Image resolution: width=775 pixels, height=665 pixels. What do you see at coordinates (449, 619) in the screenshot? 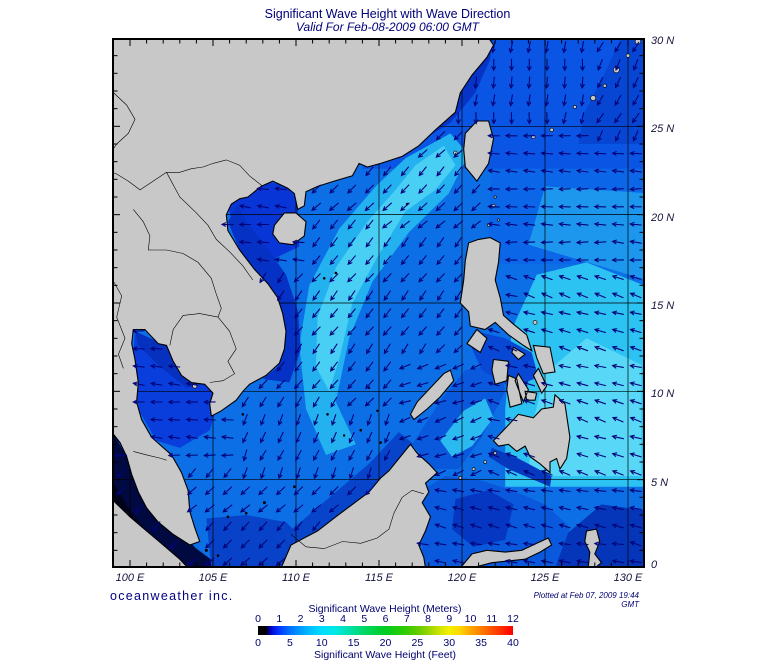
I see `legend-meters-tick: 9` at bounding box center [449, 619].